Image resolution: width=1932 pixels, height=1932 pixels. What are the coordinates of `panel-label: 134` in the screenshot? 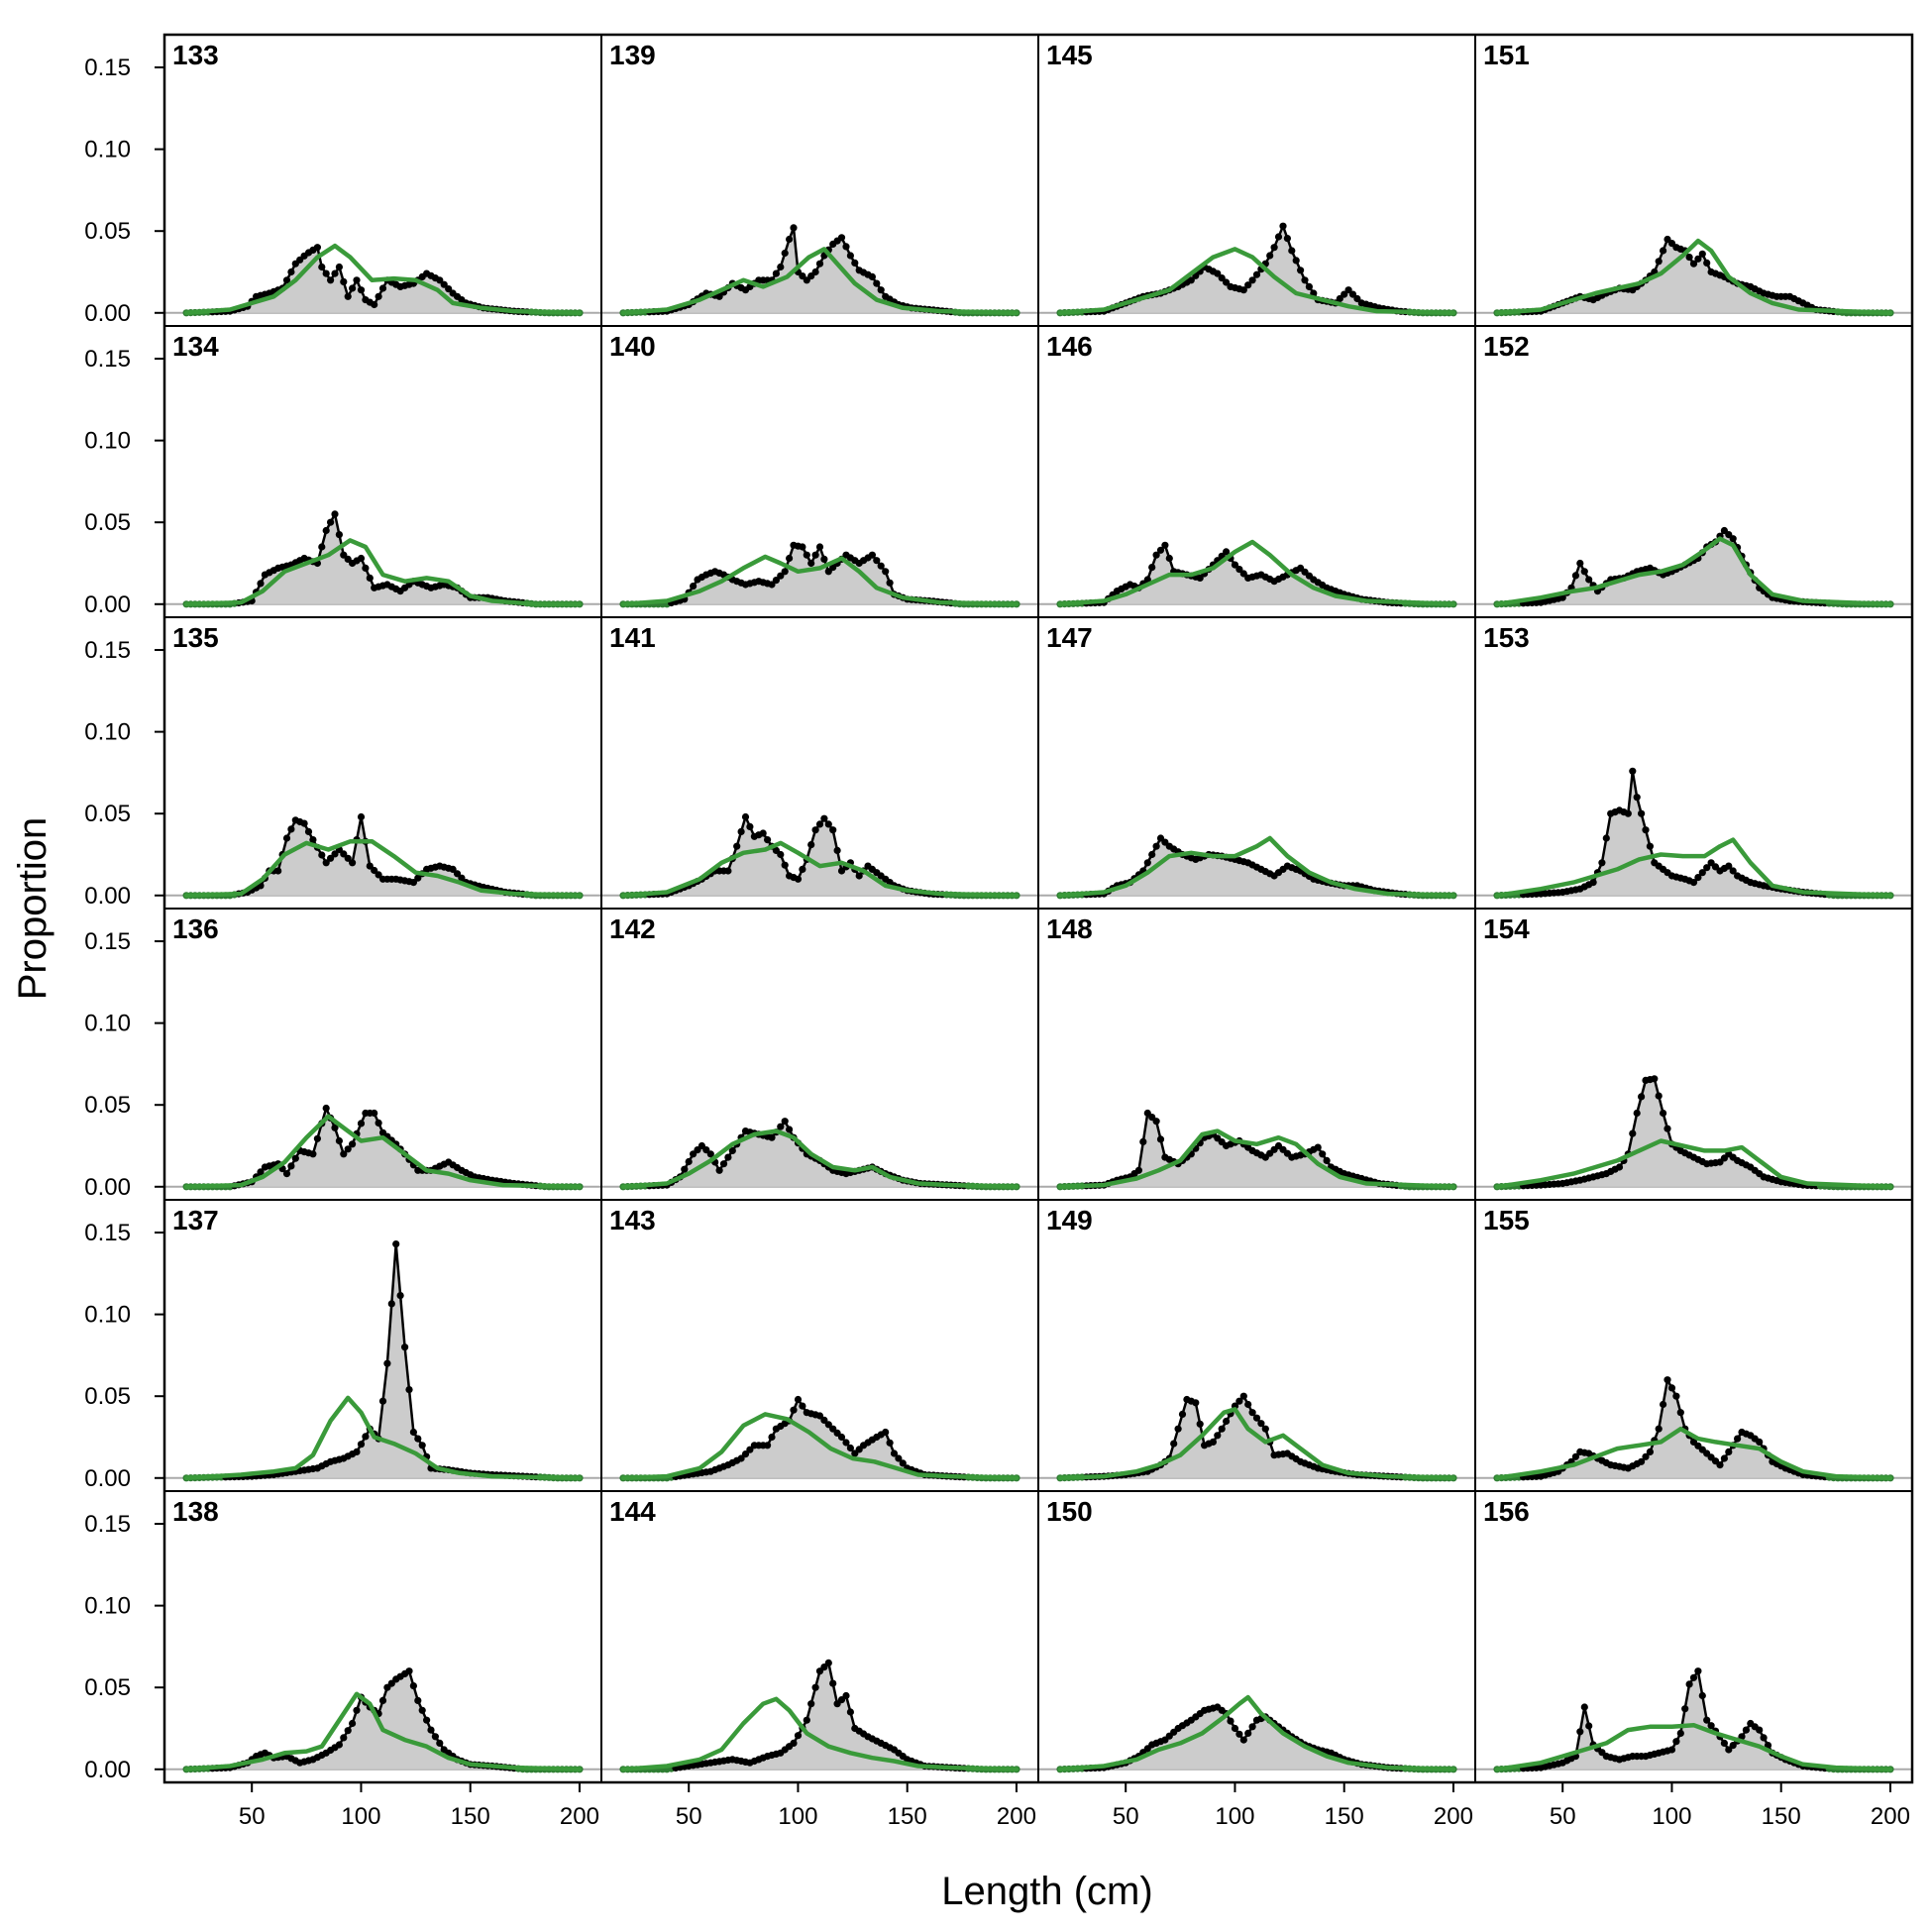 It's located at (195, 346).